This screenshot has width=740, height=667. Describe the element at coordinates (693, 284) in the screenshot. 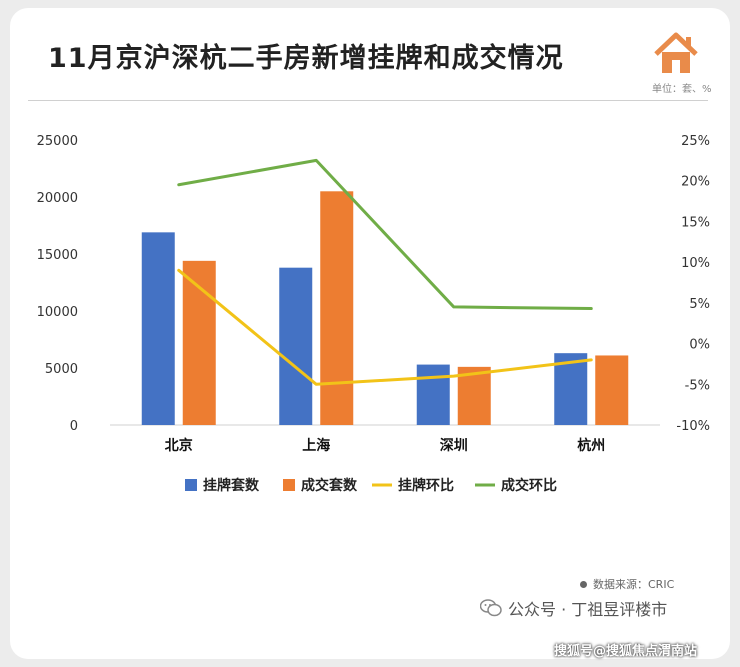

I see `right-axis-ticks: -10% -5% 0% 5% 10% 15% 20% 25%` at that location.